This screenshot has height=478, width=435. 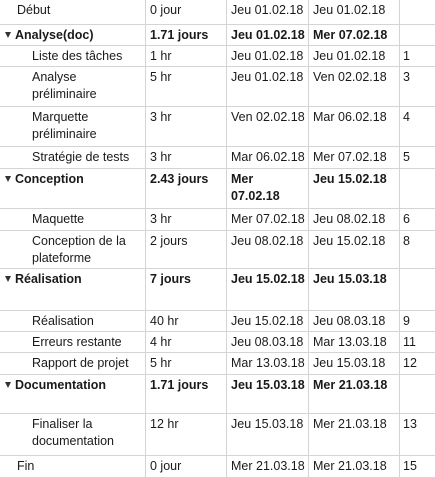 What do you see at coordinates (186, 289) in the screenshot?
I see `duration-cell: 7 jours` at bounding box center [186, 289].